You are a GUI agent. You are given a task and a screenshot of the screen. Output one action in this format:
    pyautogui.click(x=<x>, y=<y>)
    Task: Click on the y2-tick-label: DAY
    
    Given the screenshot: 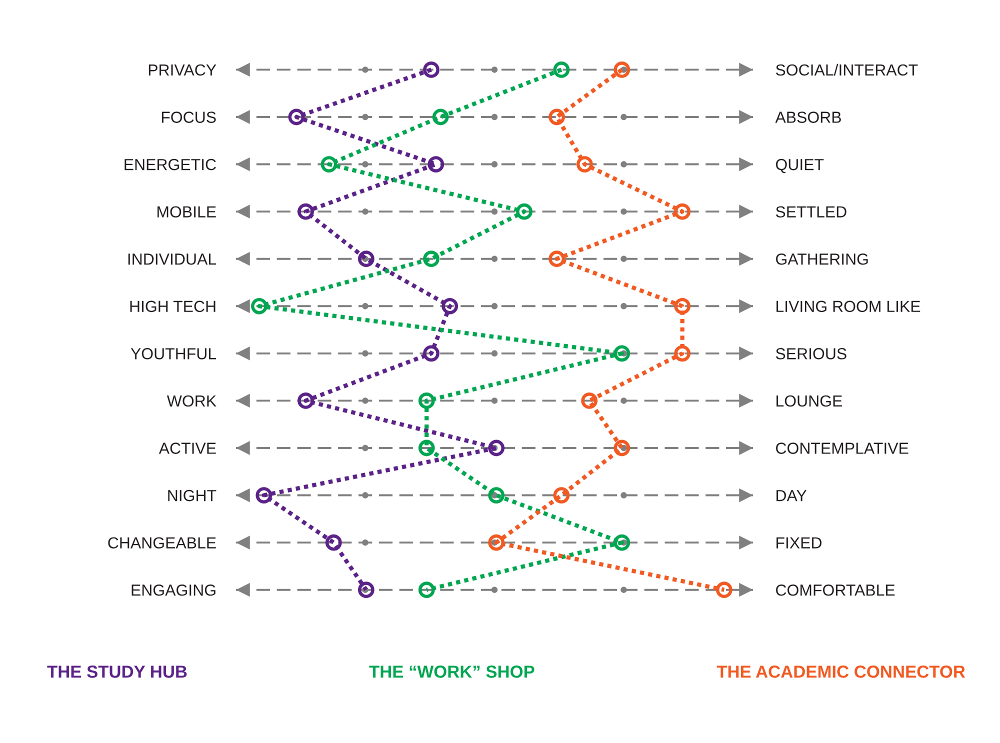 What is the action you would take?
    pyautogui.click(x=791, y=496)
    